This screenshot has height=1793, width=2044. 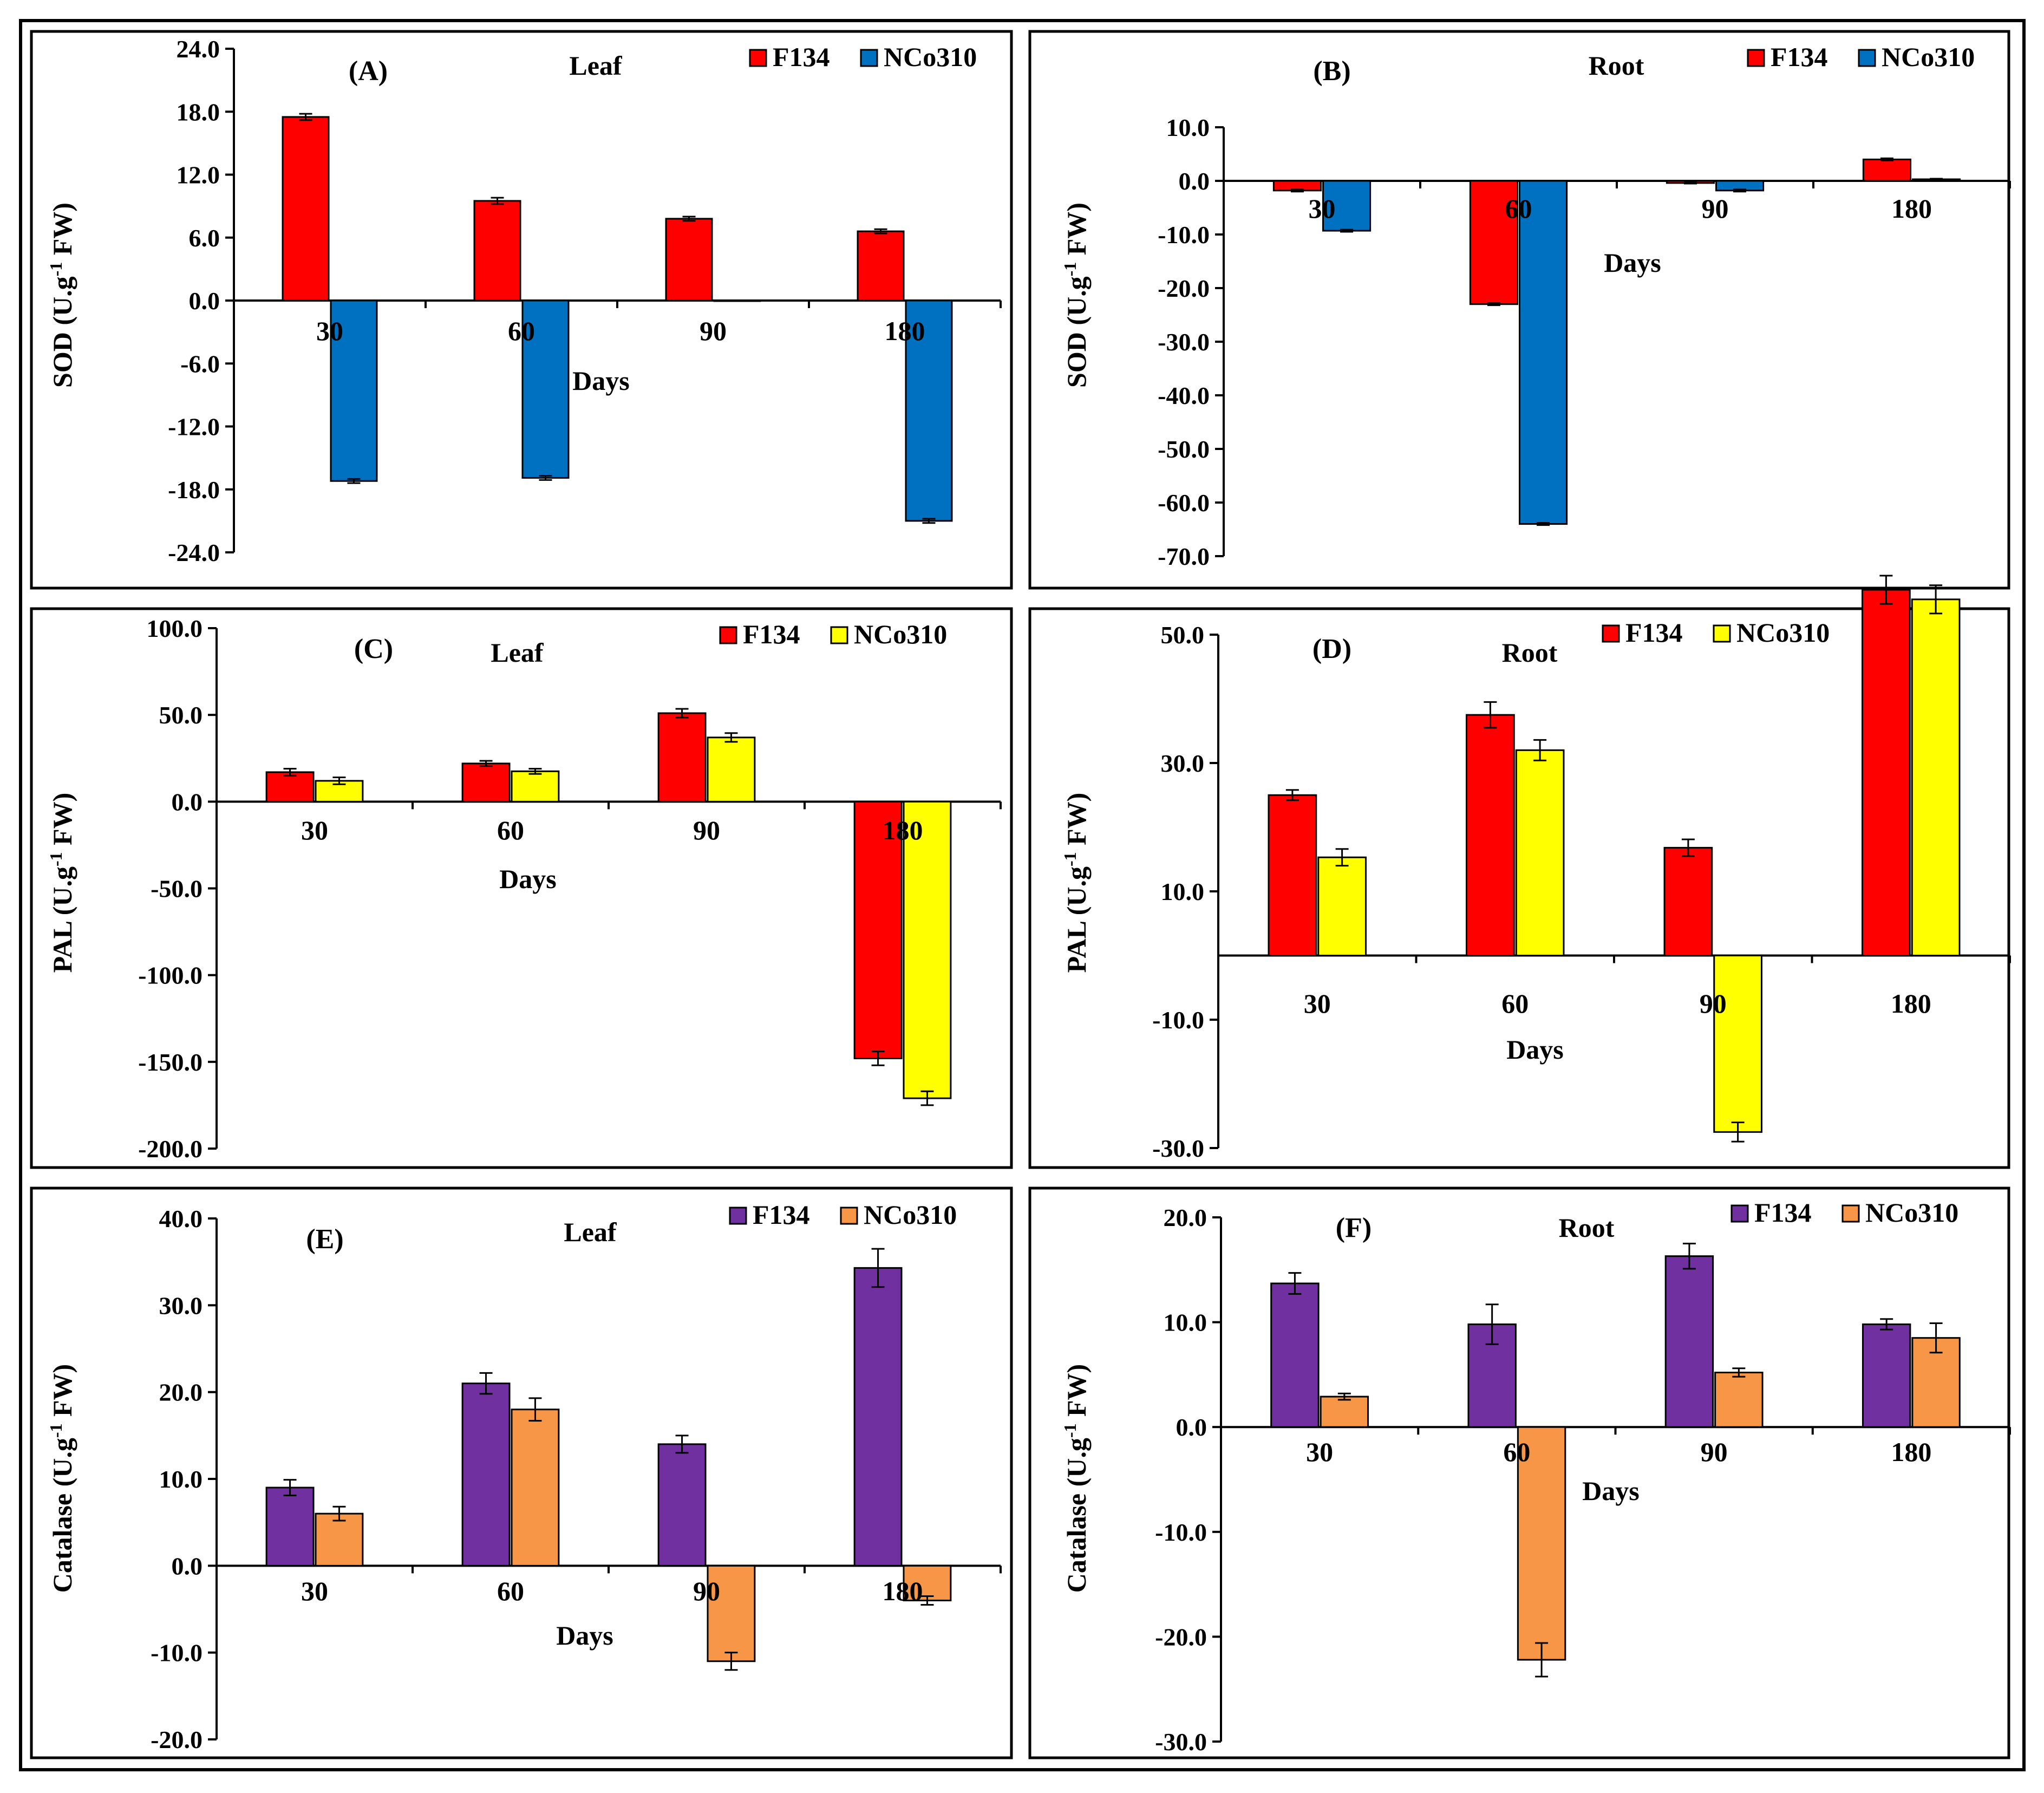 What do you see at coordinates (170, 1062) in the screenshot?
I see `y-tick-label: -150.0` at bounding box center [170, 1062].